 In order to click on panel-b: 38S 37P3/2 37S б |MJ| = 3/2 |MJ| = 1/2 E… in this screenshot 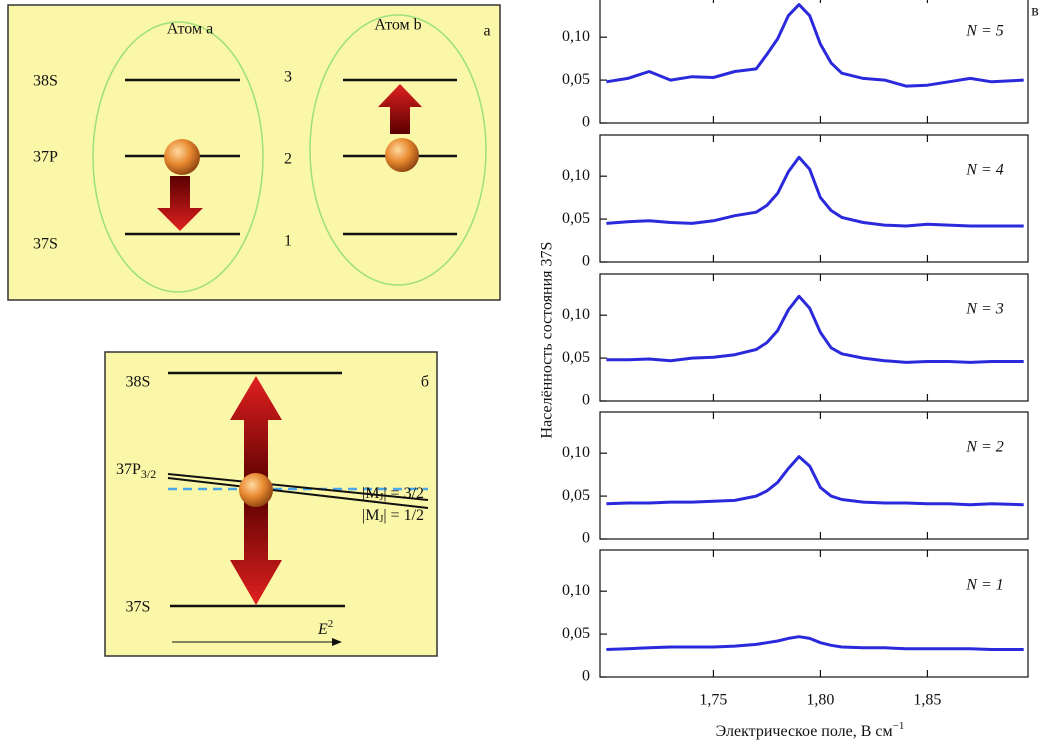, I will do `click(271, 504)`.